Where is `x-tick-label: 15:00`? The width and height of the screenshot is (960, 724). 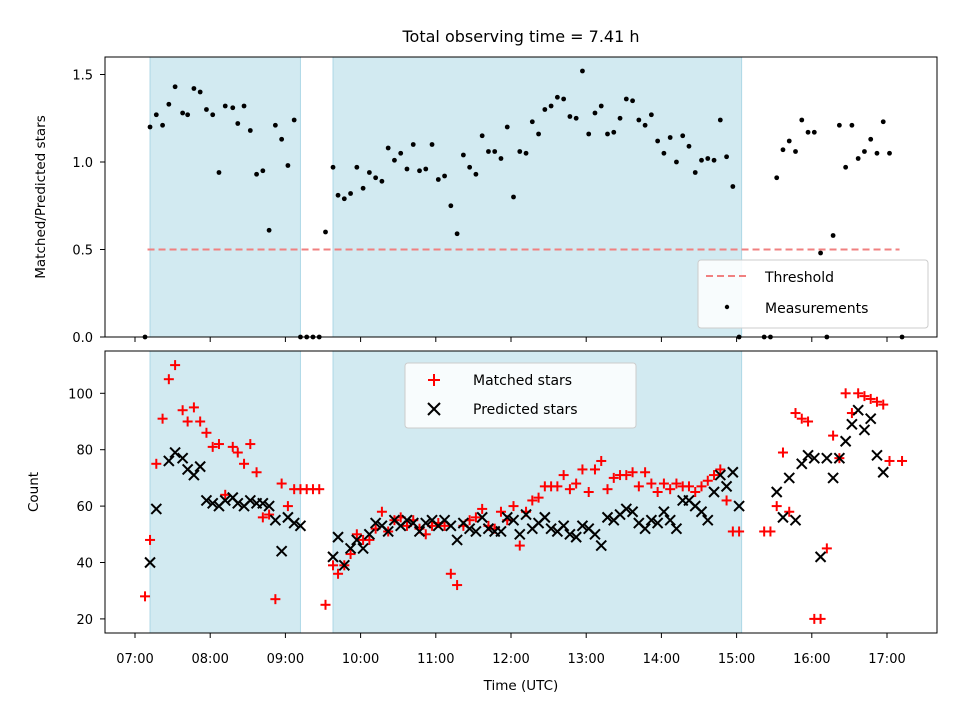
x-tick-label: 15:00 is located at coordinates (736, 659).